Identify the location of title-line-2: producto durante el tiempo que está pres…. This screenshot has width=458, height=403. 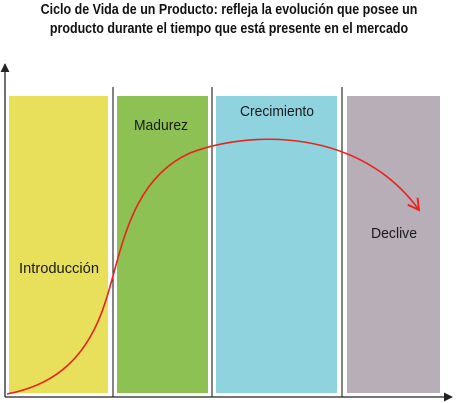
(229, 29).